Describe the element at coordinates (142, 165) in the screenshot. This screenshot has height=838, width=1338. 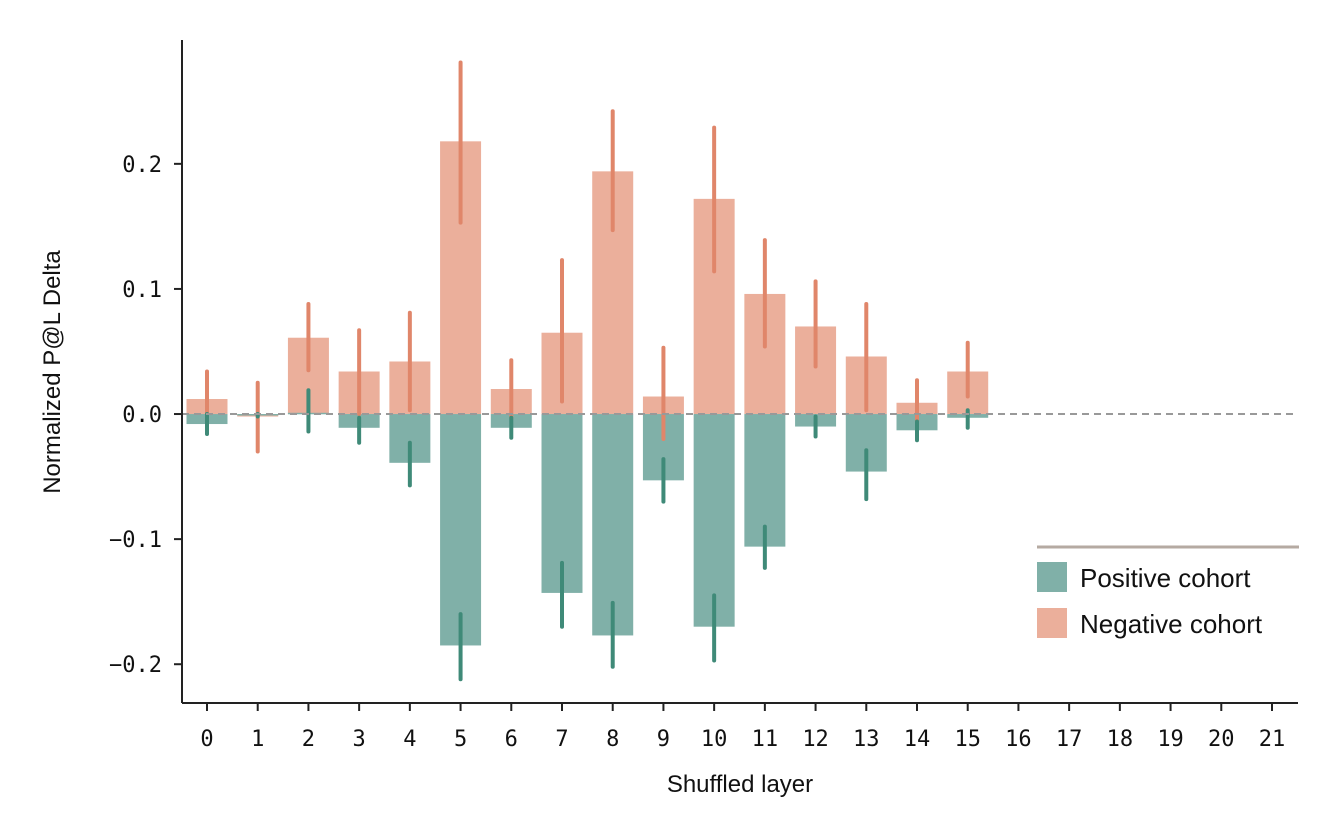
I see `y-tick-label: 0.2` at that location.